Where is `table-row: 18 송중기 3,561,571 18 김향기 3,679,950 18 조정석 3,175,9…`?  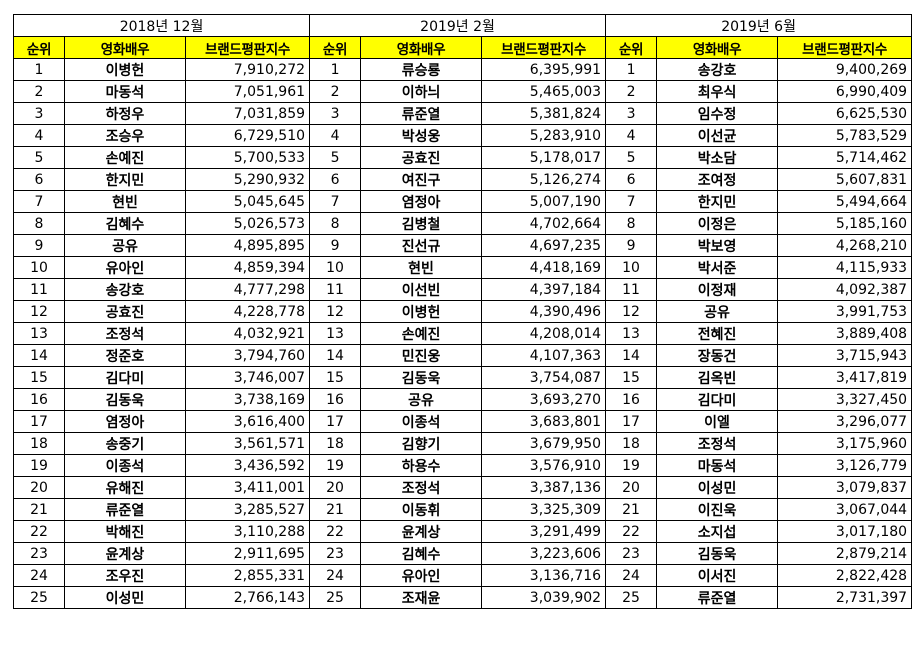 table-row: 18 송중기 3,561,571 18 김향기 3,679,950 18 조정석 3,175,9… is located at coordinates (463, 443).